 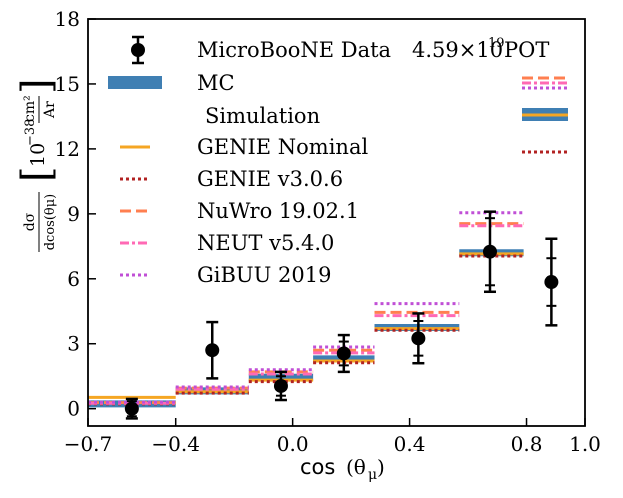 What do you see at coordinates (342, 469) in the screenshot?
I see `x-axis-label: cos (θ μ )` at bounding box center [342, 469].